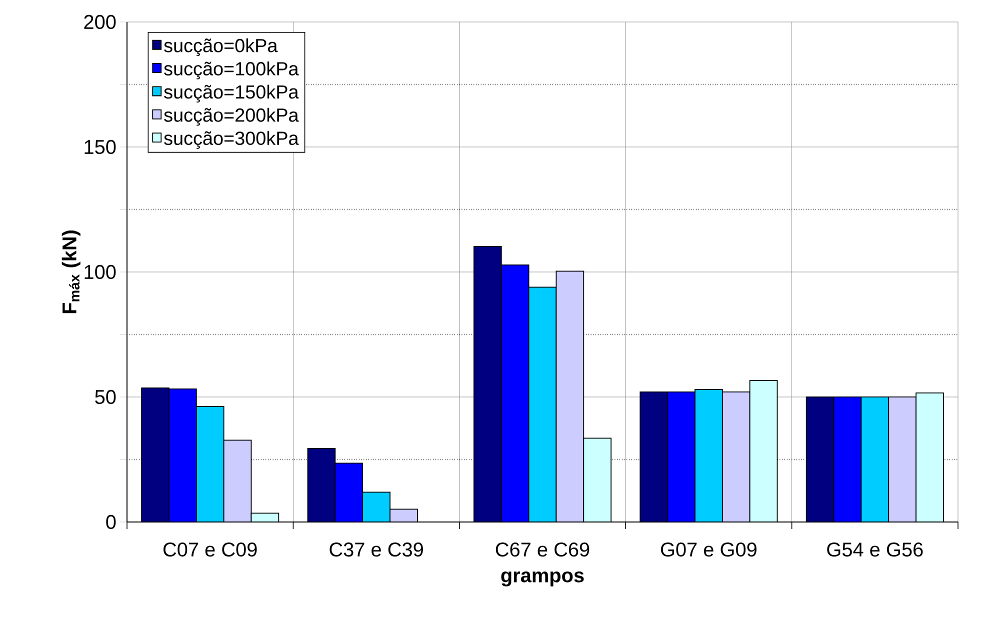 The image size is (994, 629). What do you see at coordinates (231, 140) in the screenshot?
I see `legend-label: sucção=300kPa` at bounding box center [231, 140].